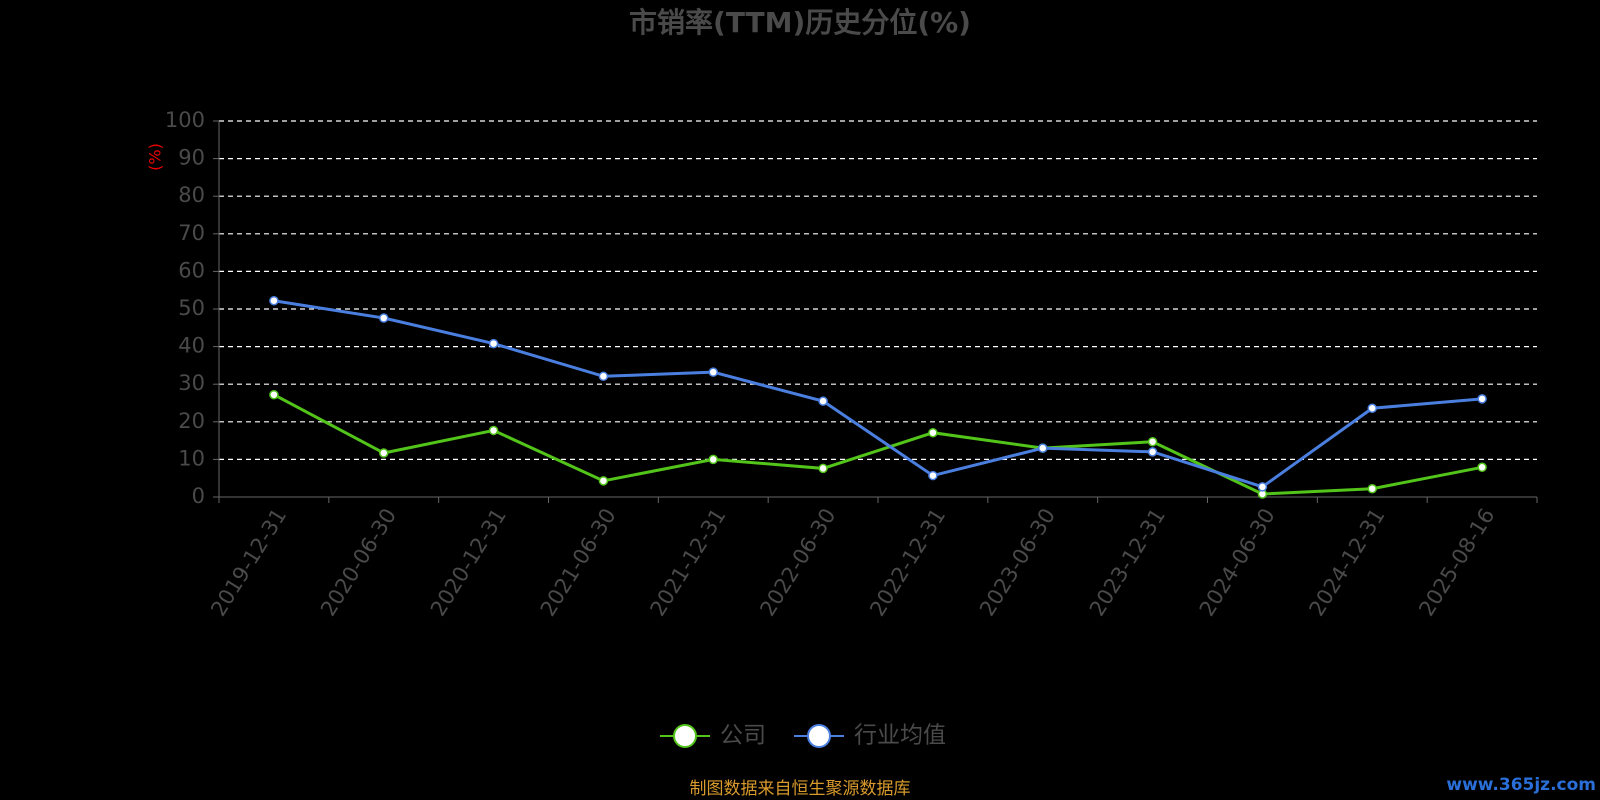 Image resolution: width=1600 pixels, height=800 pixels. I want to click on y-tick-label: 100, so click(185, 120).